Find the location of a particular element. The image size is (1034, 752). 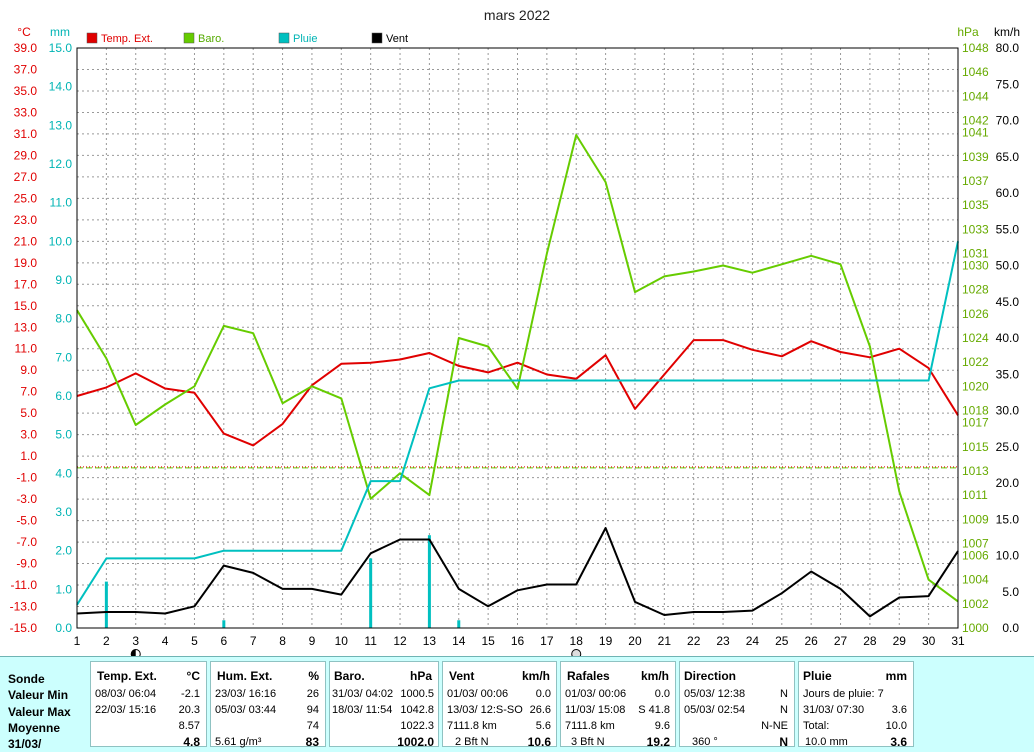

axis-tick-temp: 33.0 is located at coordinates (26, 112).